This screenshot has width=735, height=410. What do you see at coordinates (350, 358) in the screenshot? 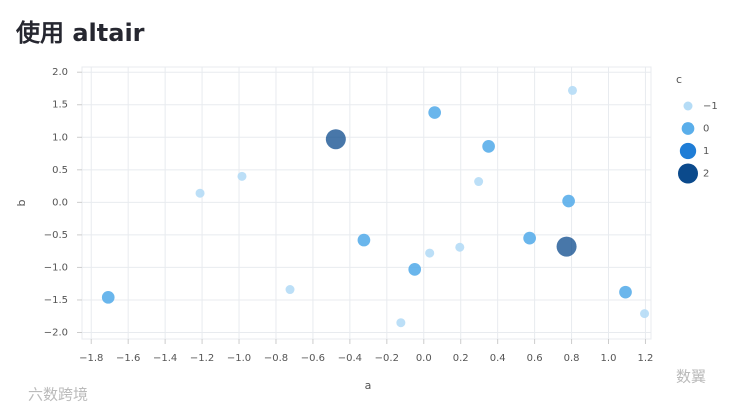
I see `x-tick-label: −0.4` at bounding box center [350, 358].